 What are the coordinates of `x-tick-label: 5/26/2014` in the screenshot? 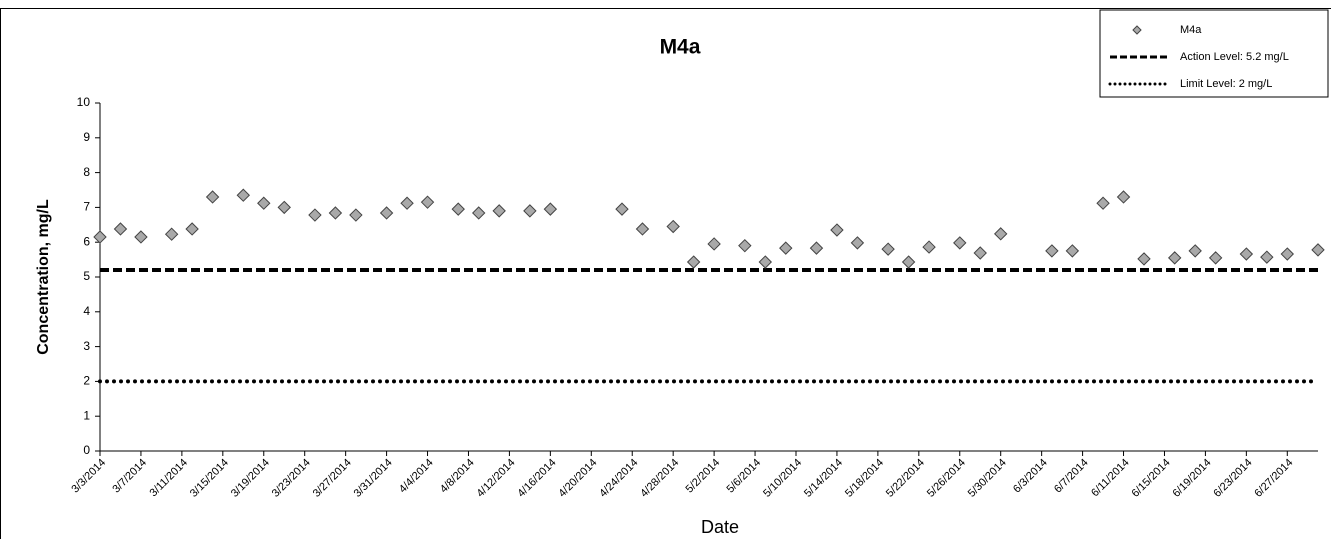 It's located at (946, 478).